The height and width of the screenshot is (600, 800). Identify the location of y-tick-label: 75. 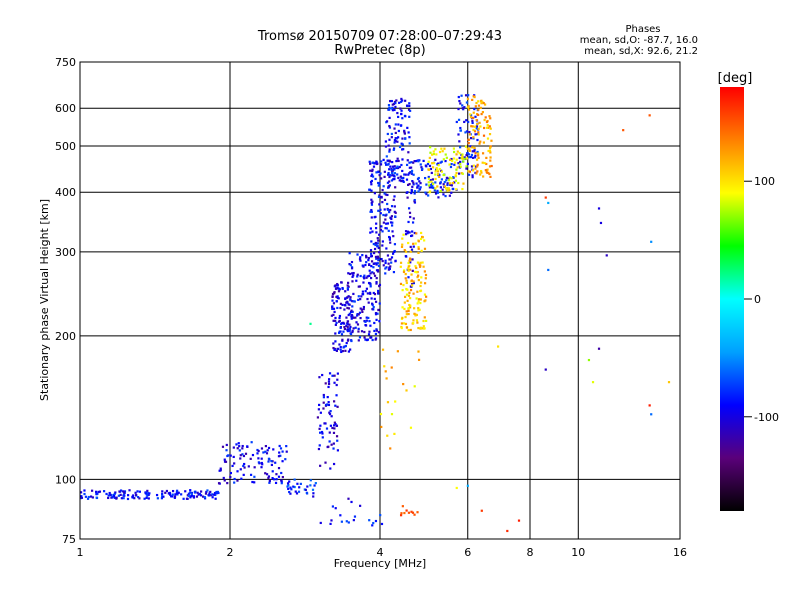
(69, 539).